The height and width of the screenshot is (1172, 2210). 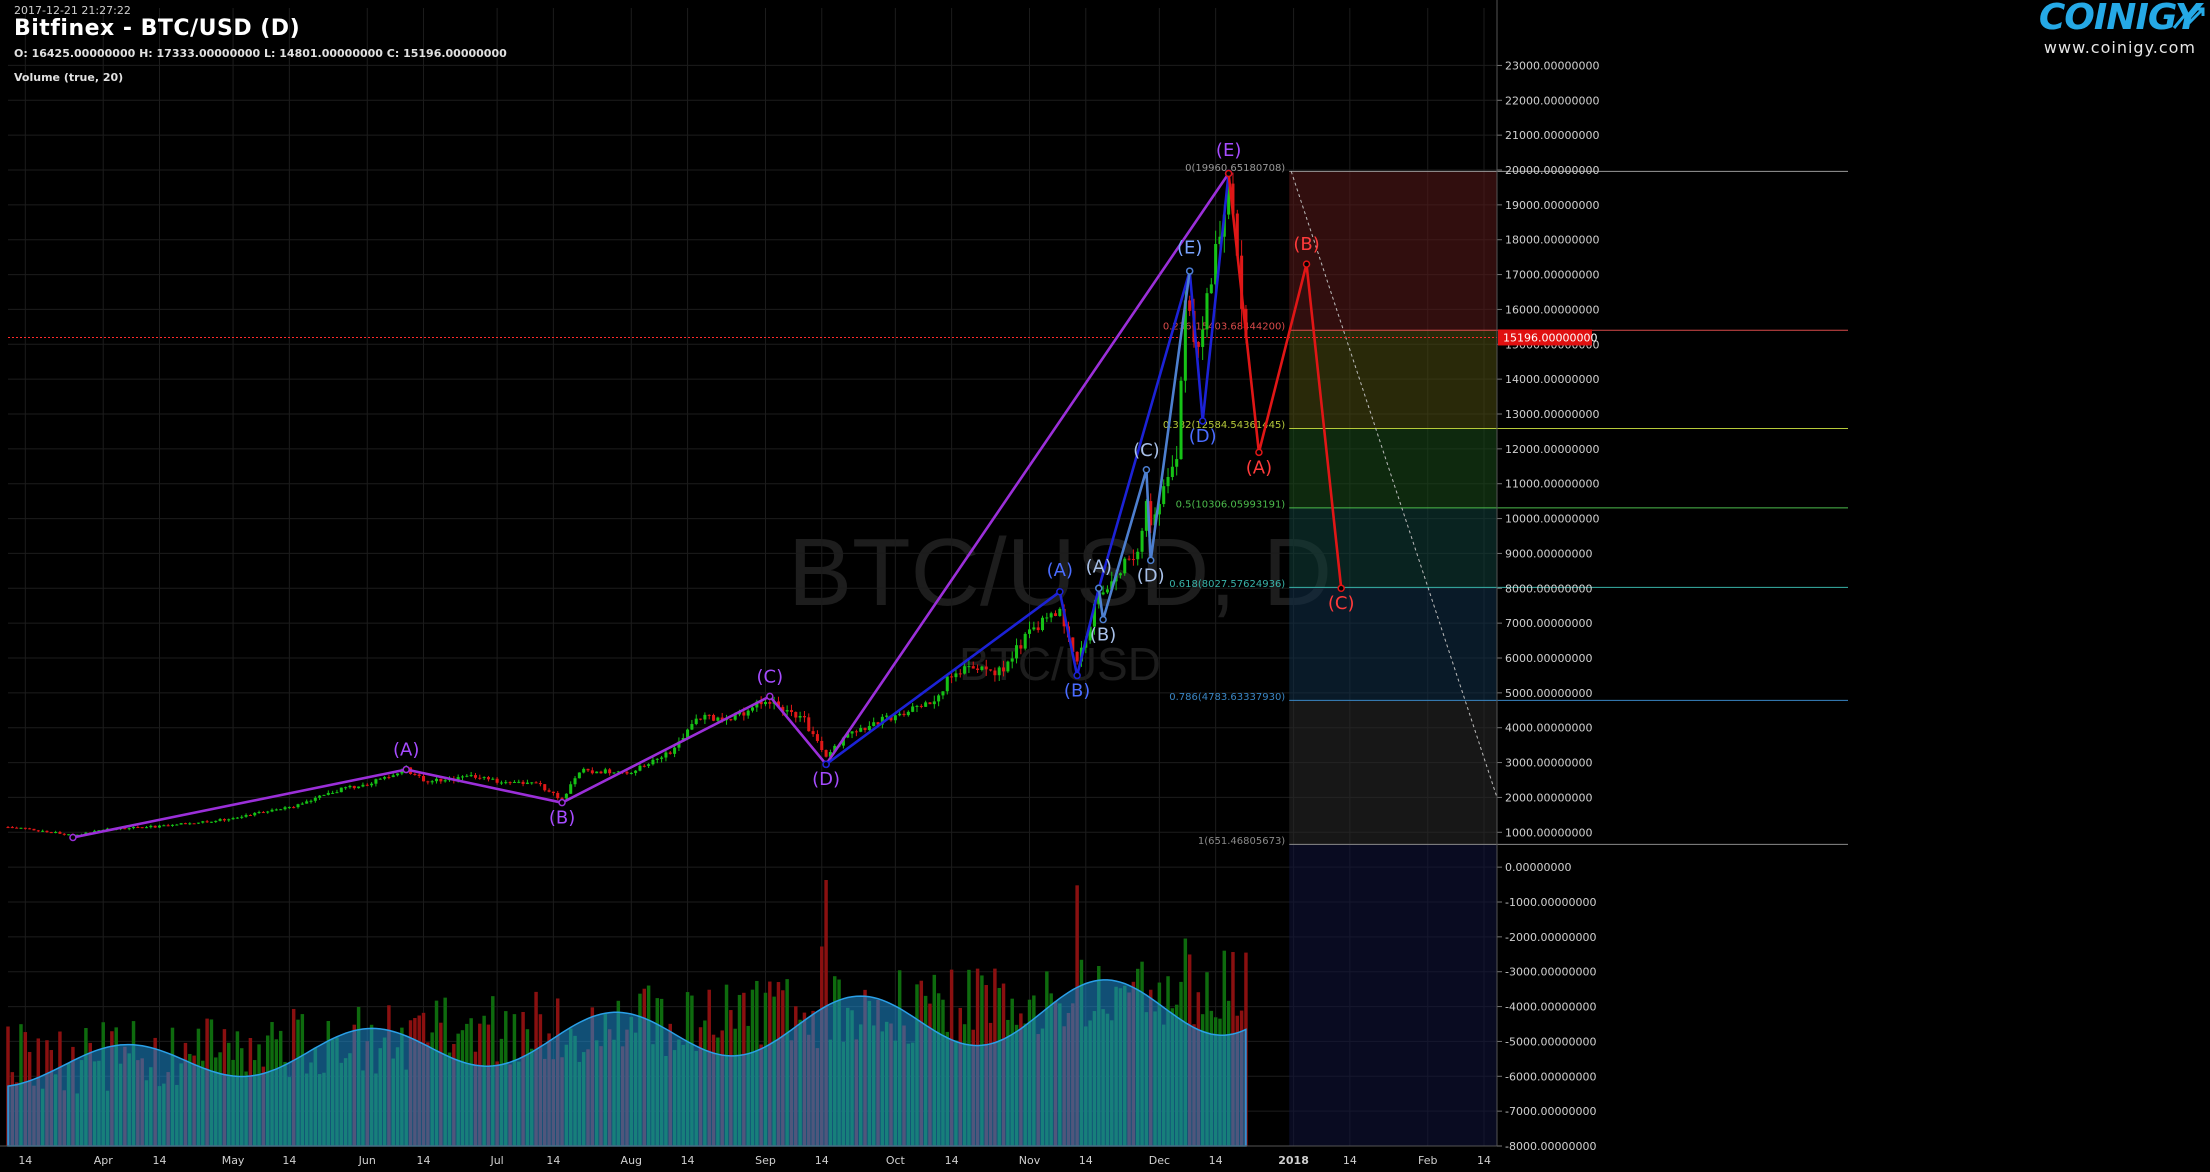 What do you see at coordinates (1228, 150) in the screenshot?
I see `wave-label: (E)` at bounding box center [1228, 150].